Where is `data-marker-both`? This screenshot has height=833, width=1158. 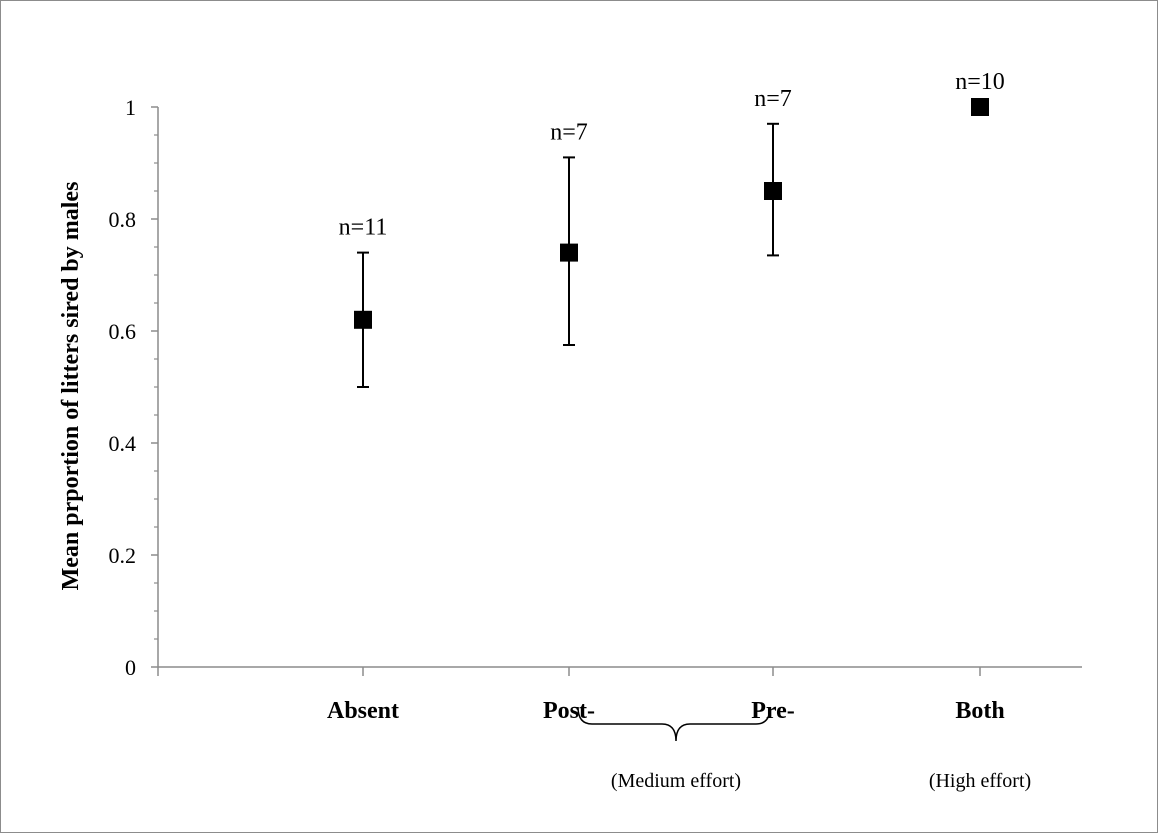 data-marker-both is located at coordinates (980, 107).